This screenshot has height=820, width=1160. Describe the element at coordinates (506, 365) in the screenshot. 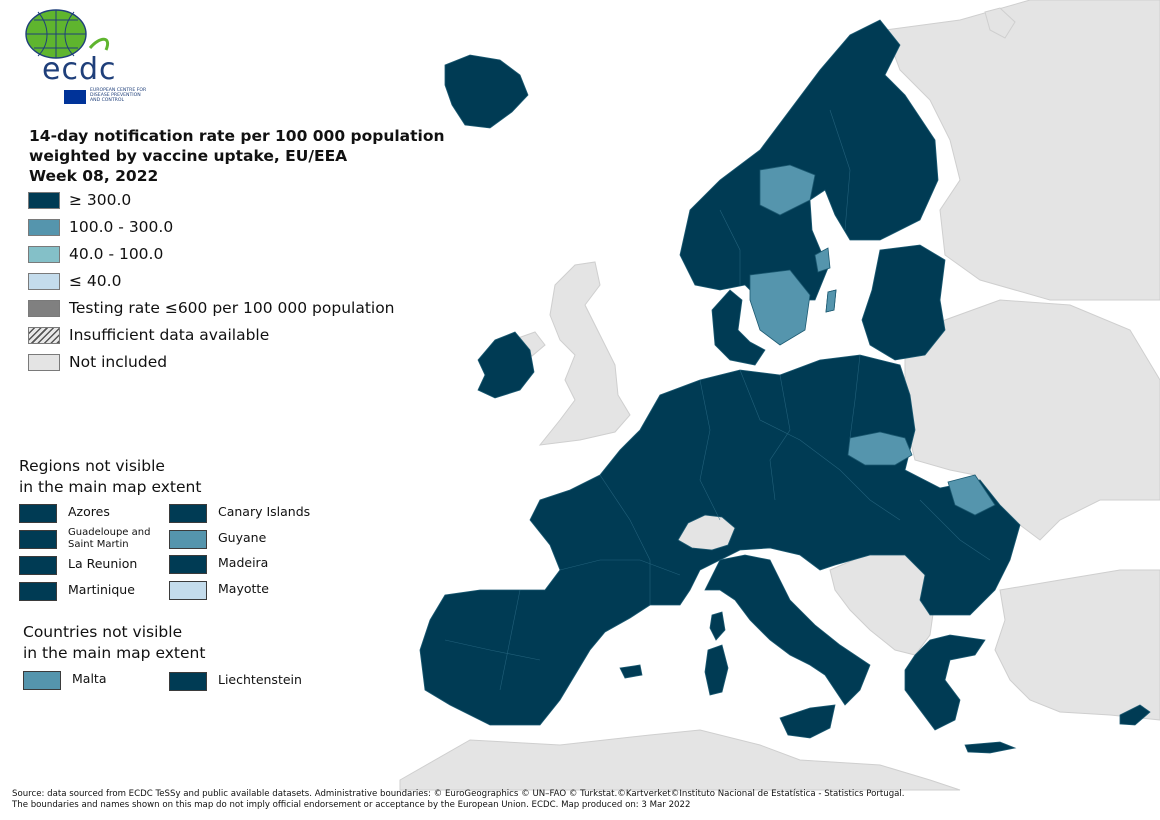

I see `ireland` at that location.